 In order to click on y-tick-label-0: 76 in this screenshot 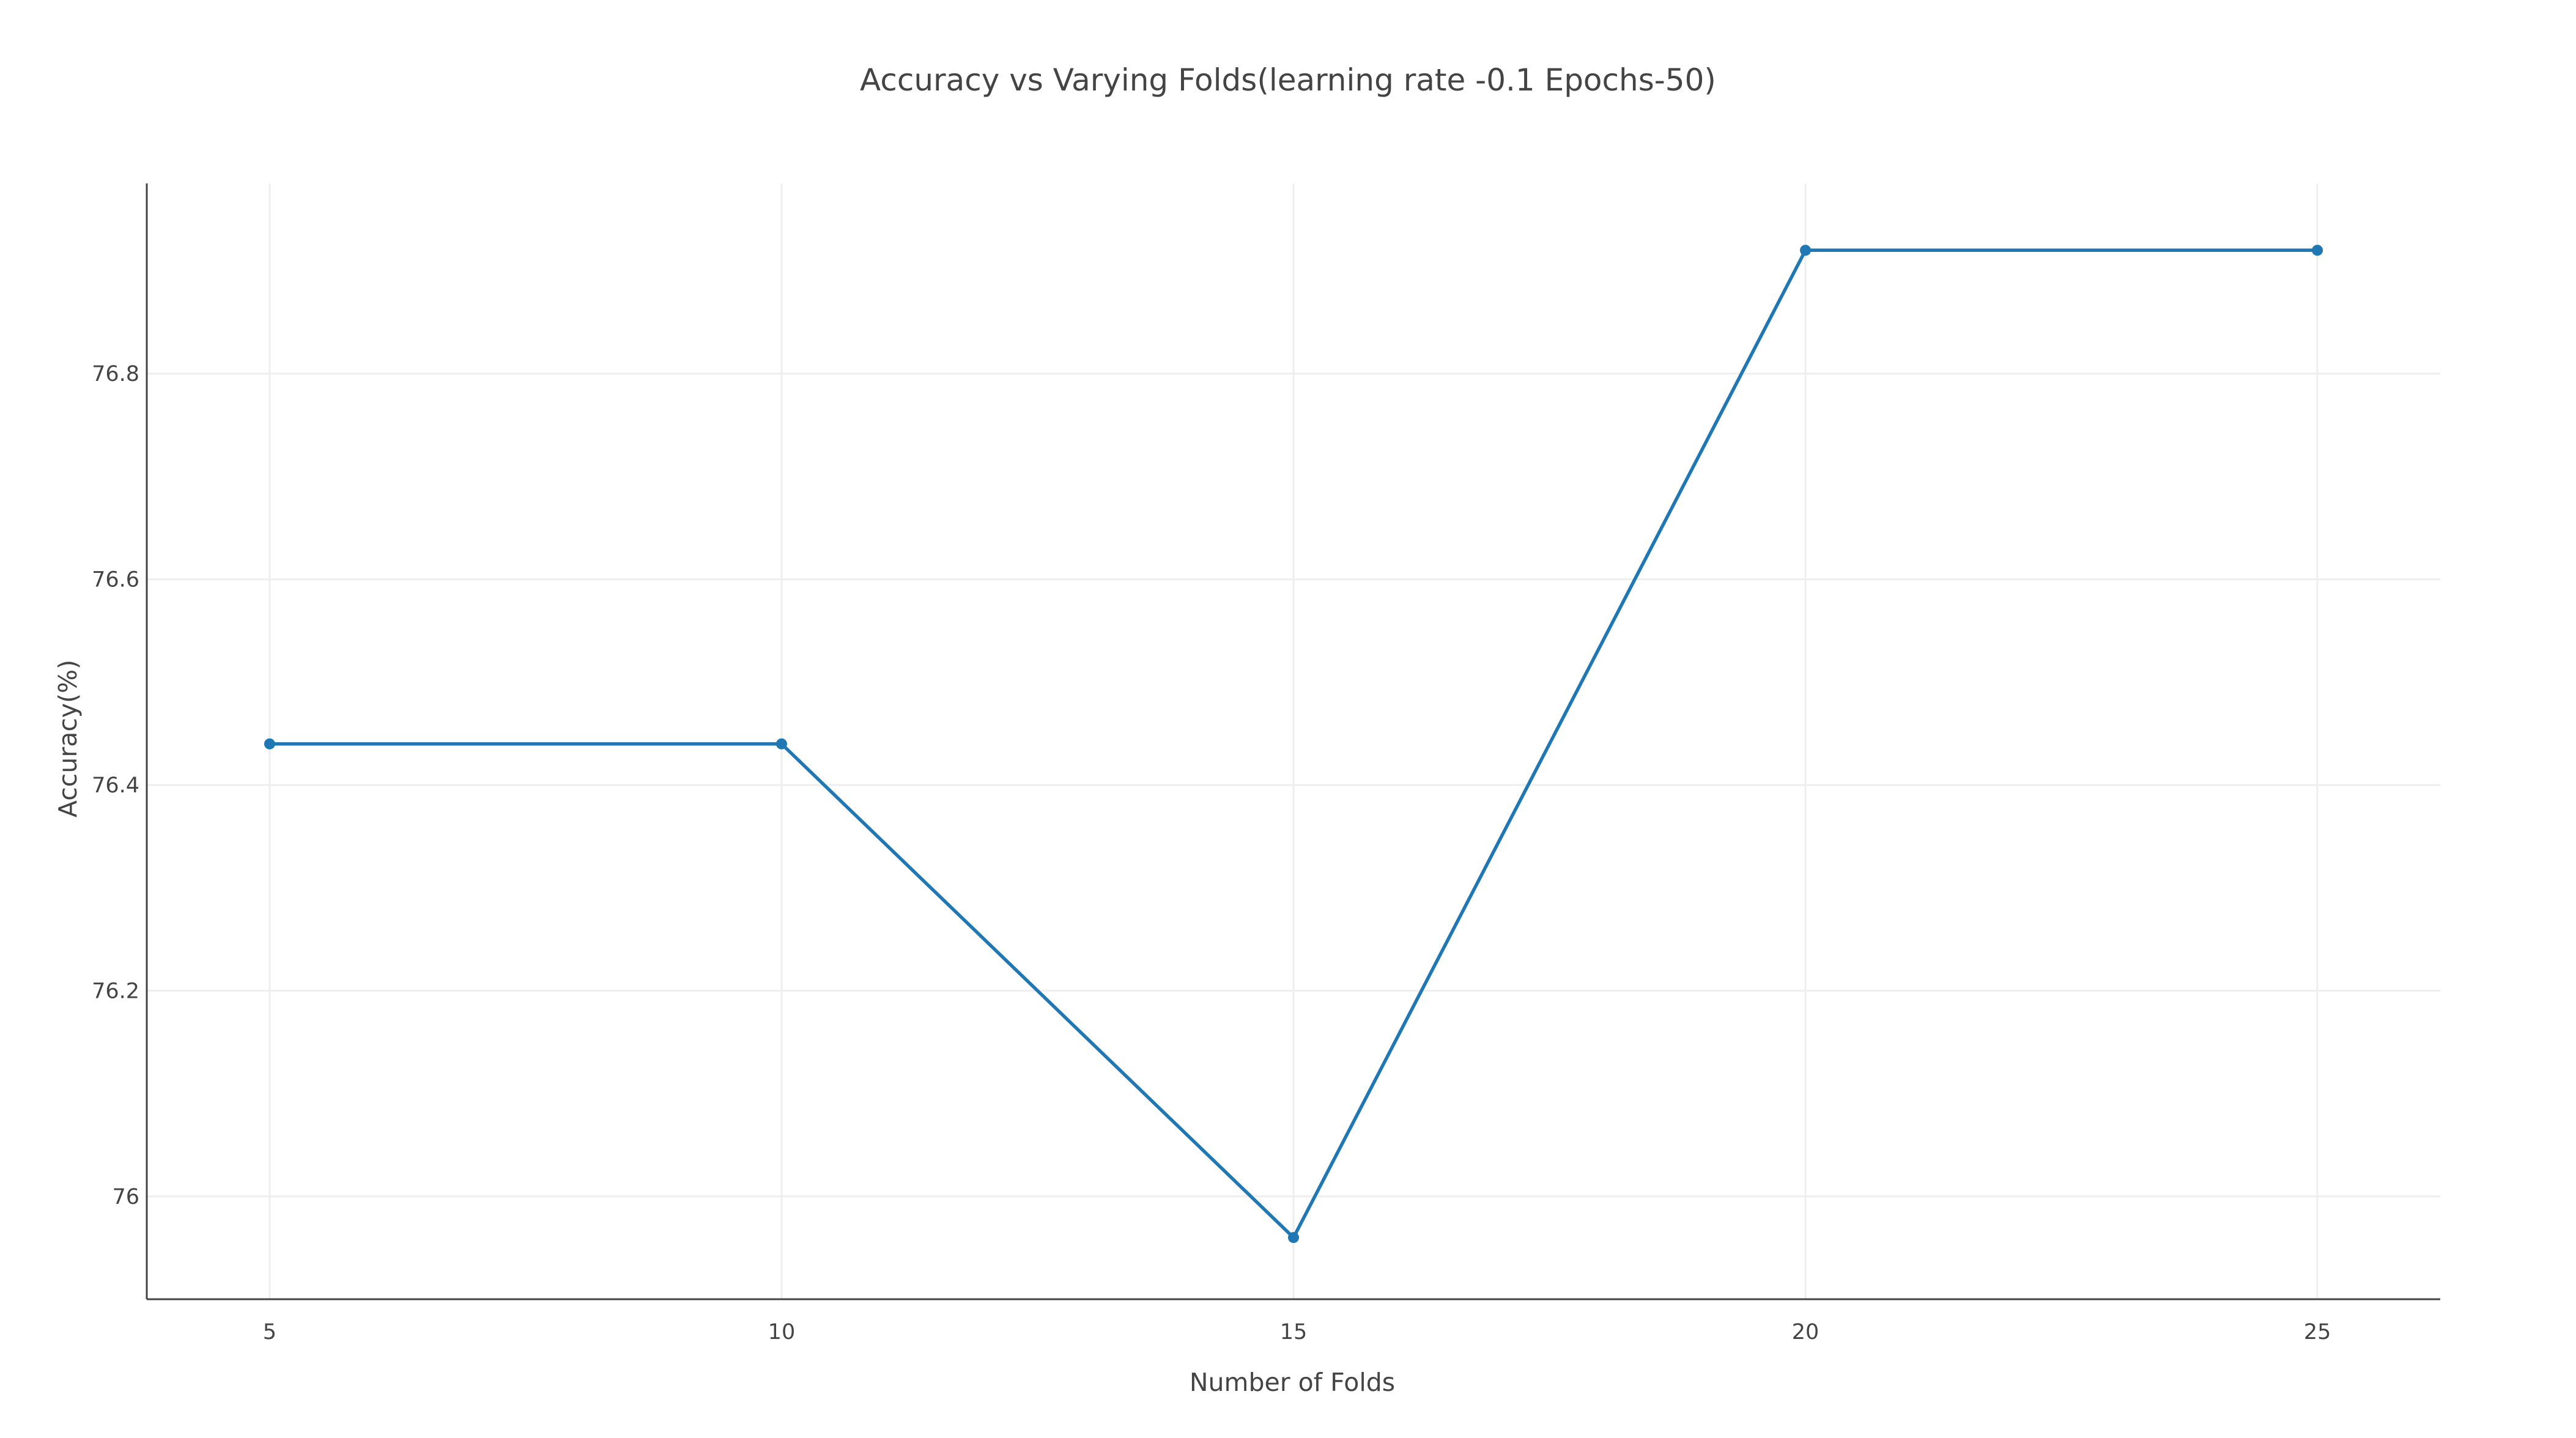, I will do `click(125, 1197)`.